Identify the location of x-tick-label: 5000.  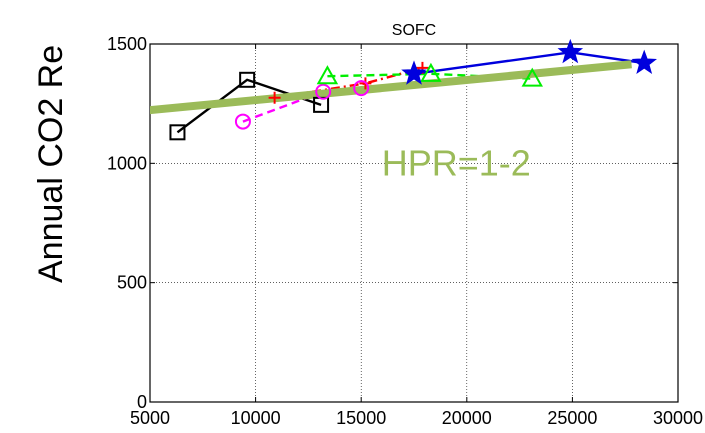
(150, 418).